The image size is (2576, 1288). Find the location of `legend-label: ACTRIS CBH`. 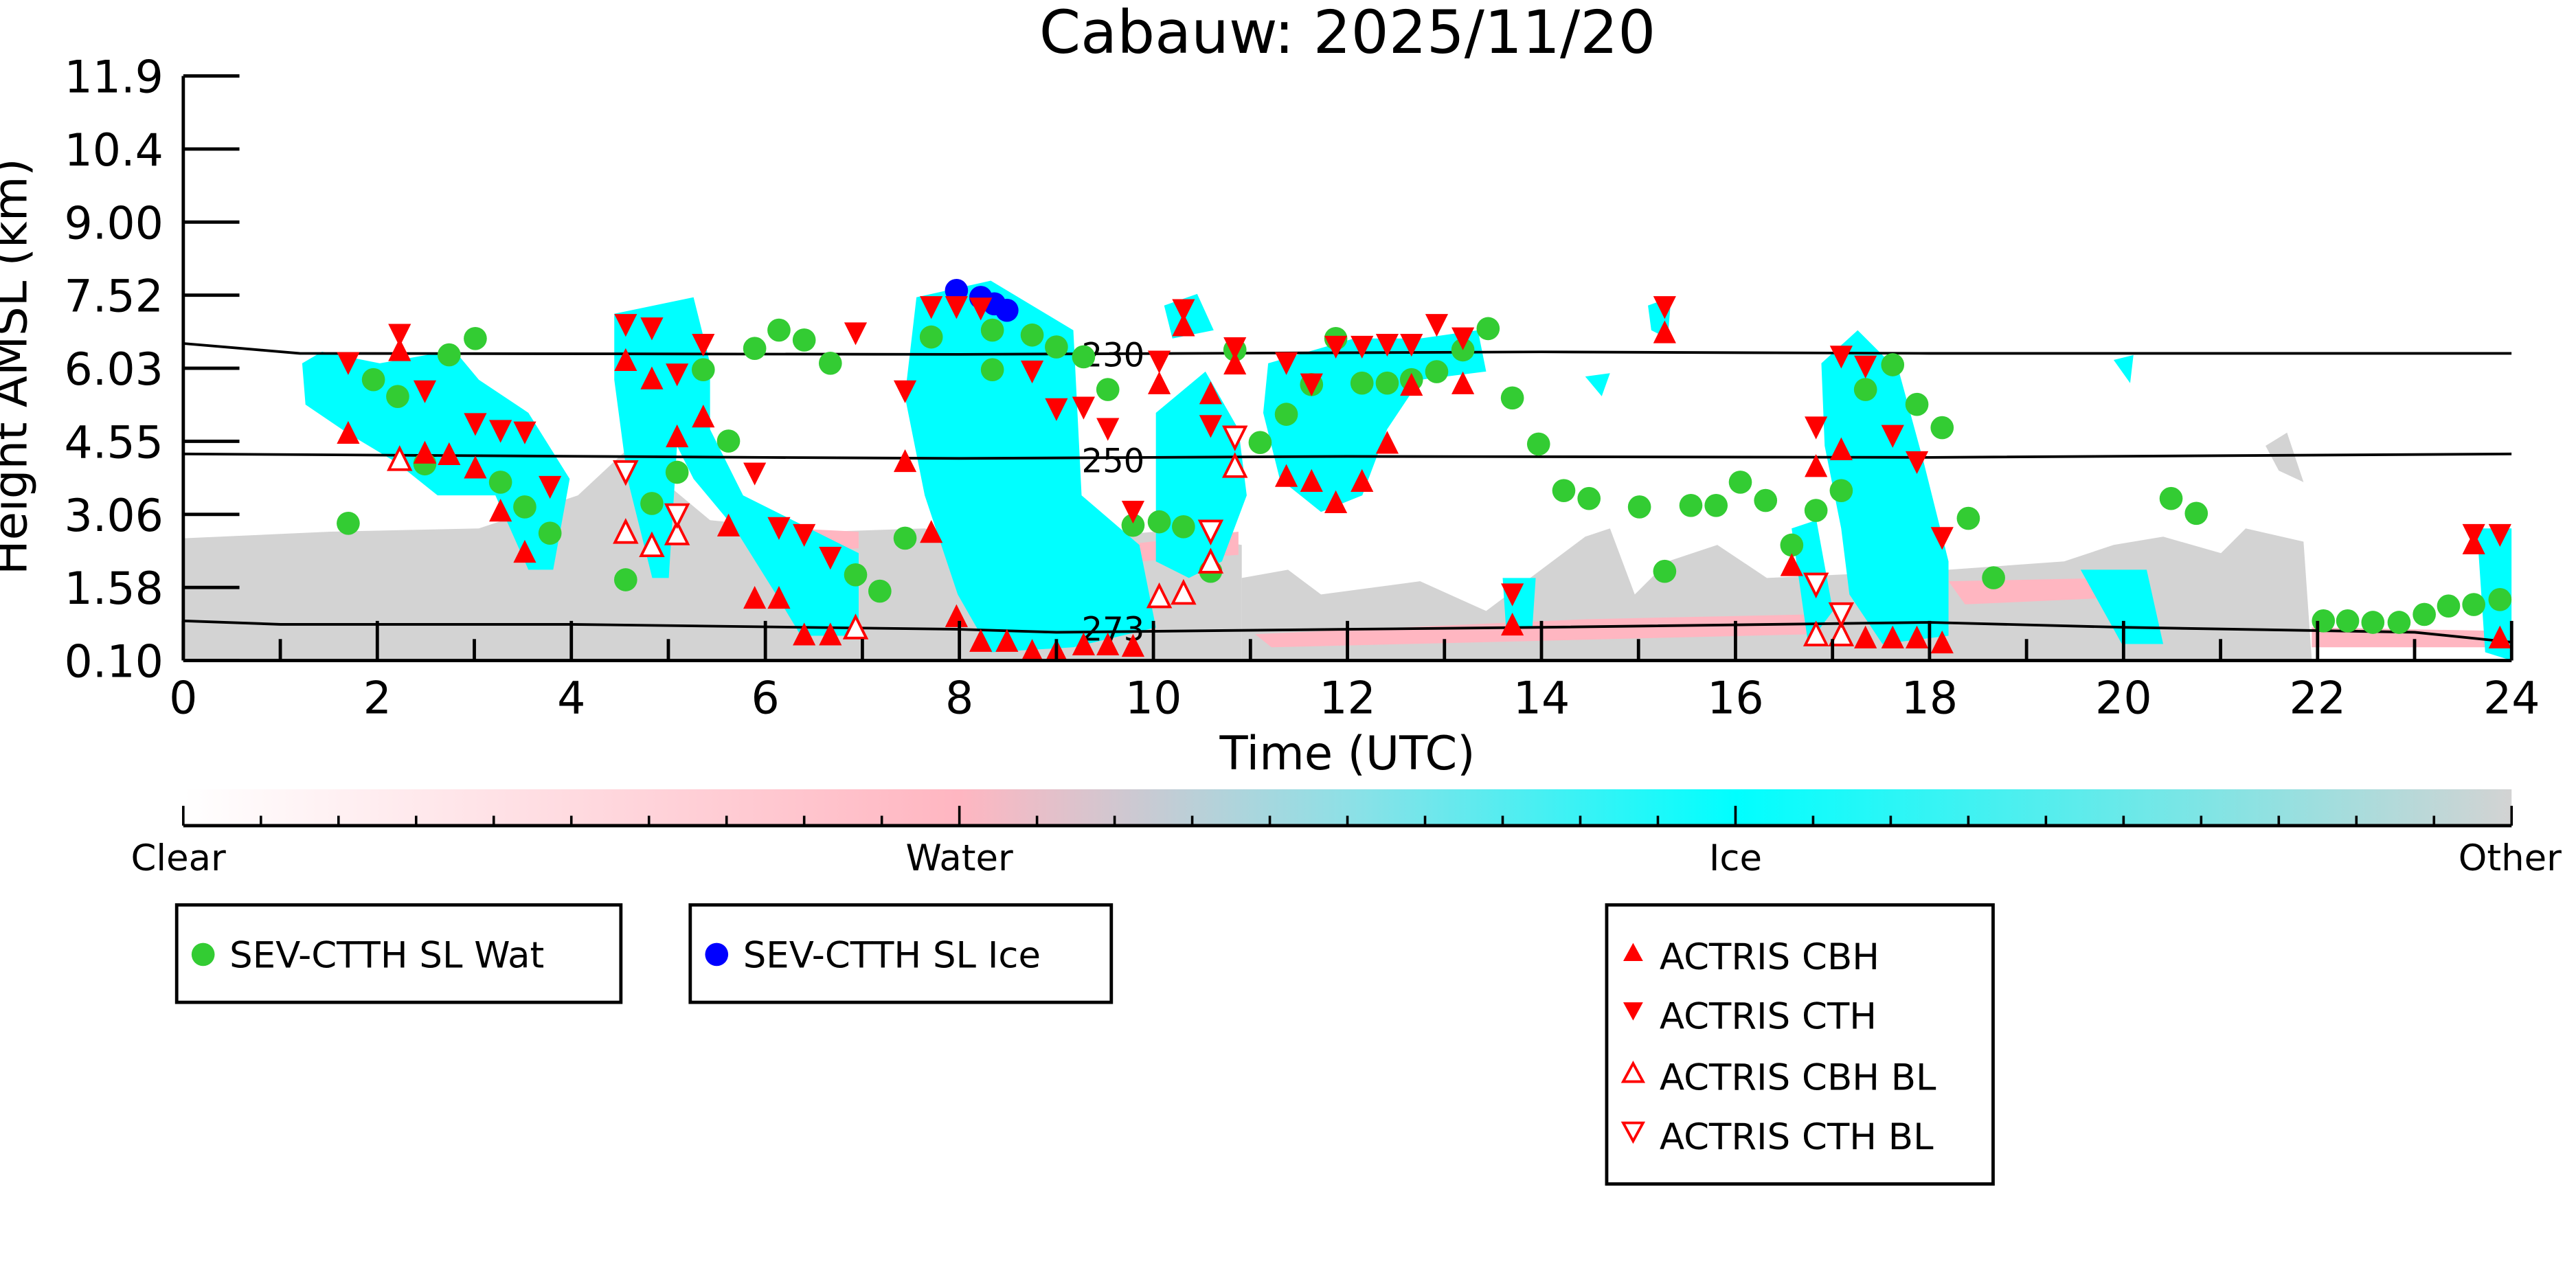

legend-label: ACTRIS CBH is located at coordinates (1769, 957).